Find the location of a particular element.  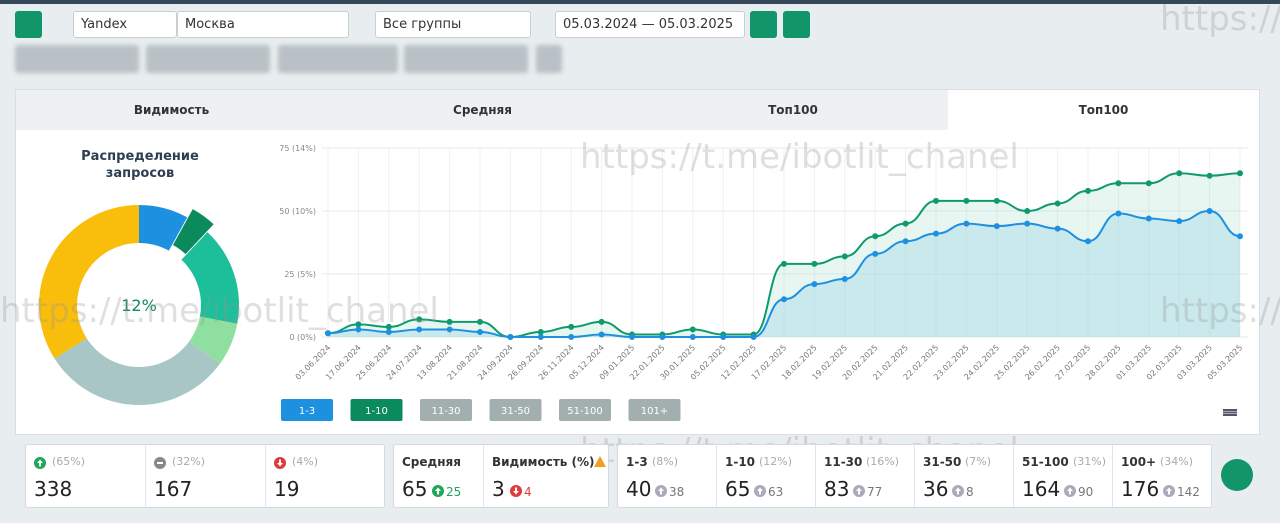

group-select: Все группы is located at coordinates (453, 24).